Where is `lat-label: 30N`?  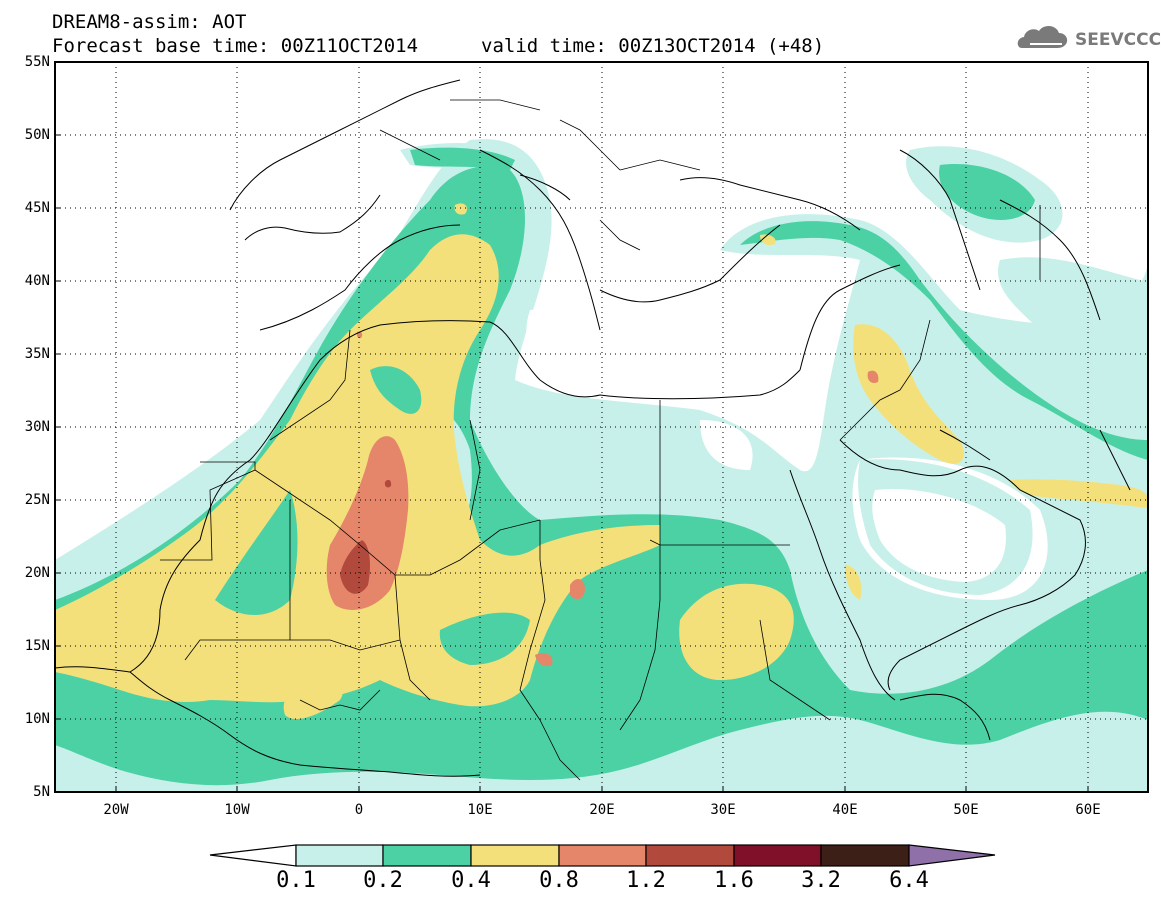 lat-label: 30N is located at coordinates (37, 427).